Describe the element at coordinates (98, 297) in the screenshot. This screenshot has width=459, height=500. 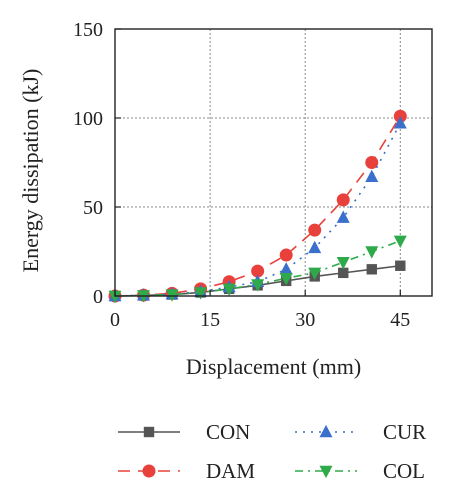
I see `y-tick-label: 0` at that location.